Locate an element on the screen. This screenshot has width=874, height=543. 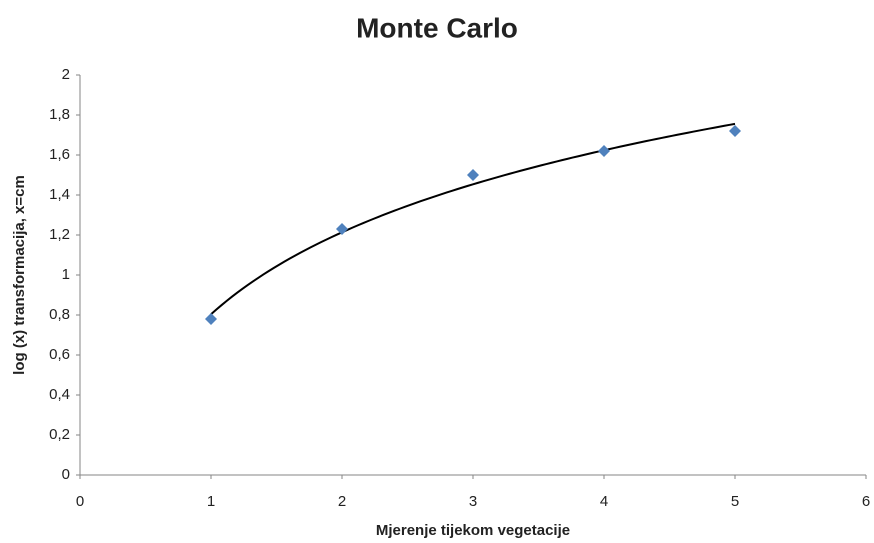
y-tick-label: 0 is located at coordinates (66, 474).